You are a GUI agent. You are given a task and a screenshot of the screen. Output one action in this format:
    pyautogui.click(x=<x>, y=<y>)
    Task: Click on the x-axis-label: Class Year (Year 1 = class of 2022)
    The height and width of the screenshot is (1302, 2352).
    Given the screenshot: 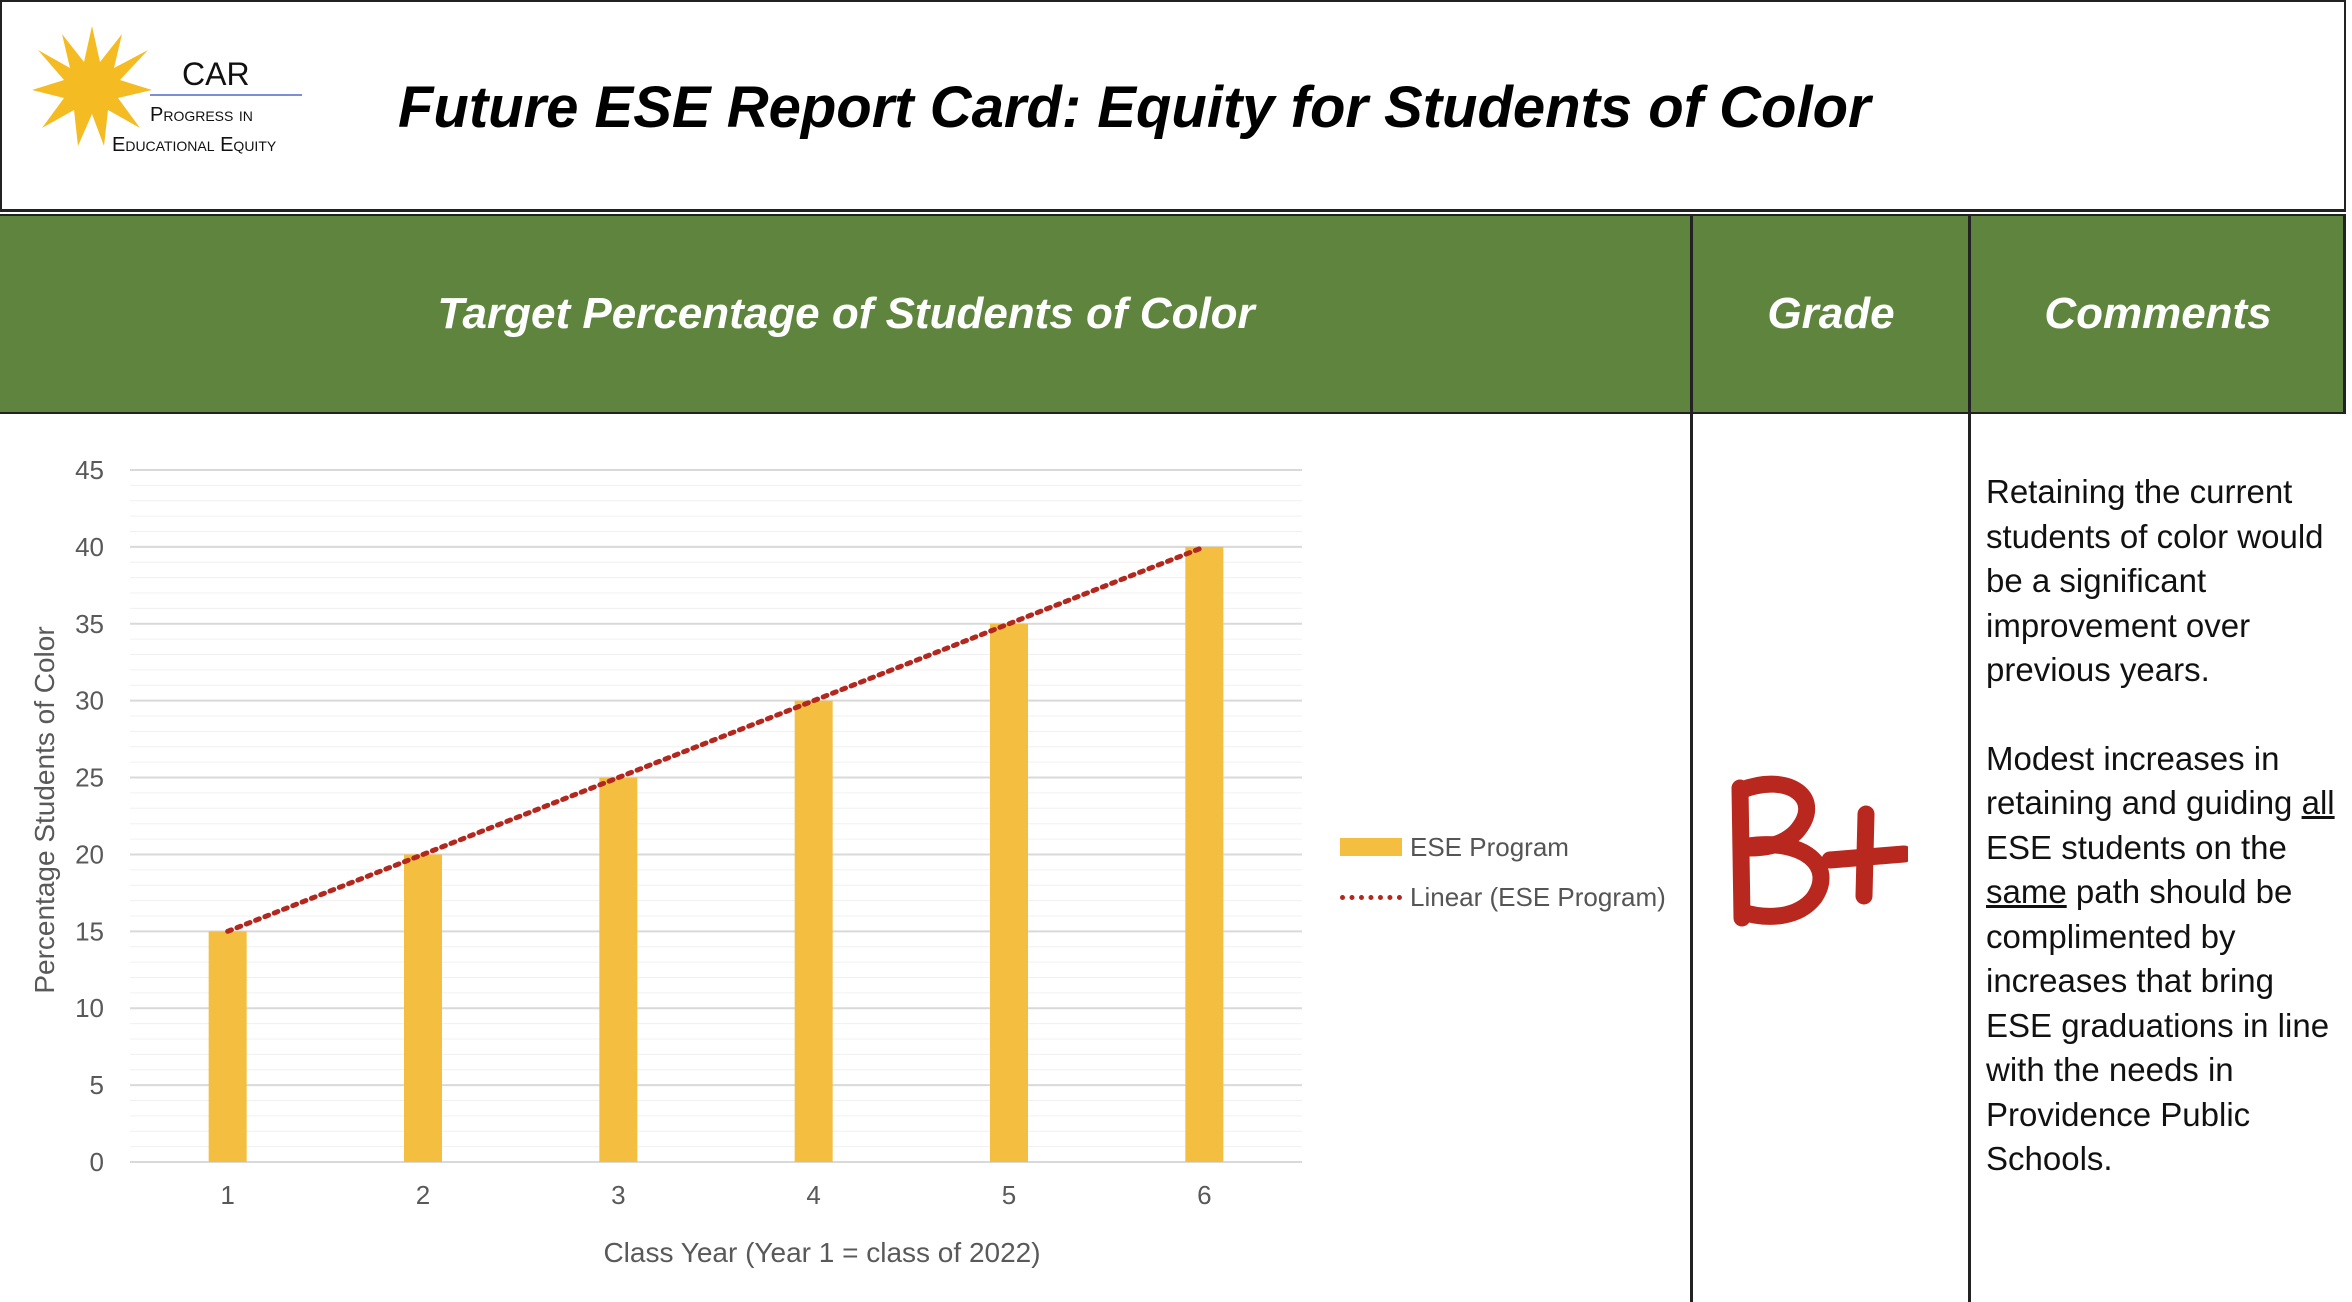 What is the action you would take?
    pyautogui.click(x=821, y=1252)
    